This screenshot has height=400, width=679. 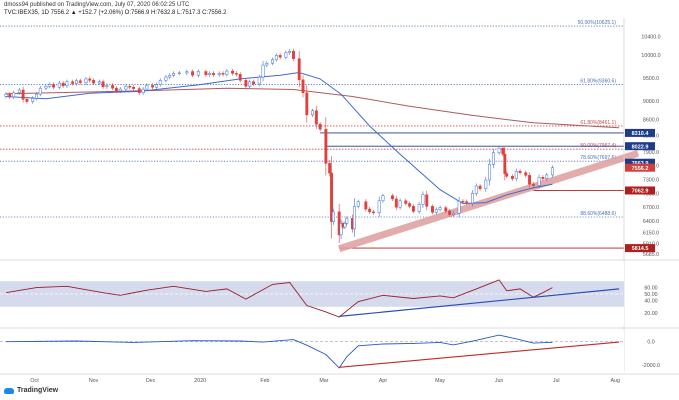 I want to click on tradingview-logo: TradingView, so click(x=31, y=390).